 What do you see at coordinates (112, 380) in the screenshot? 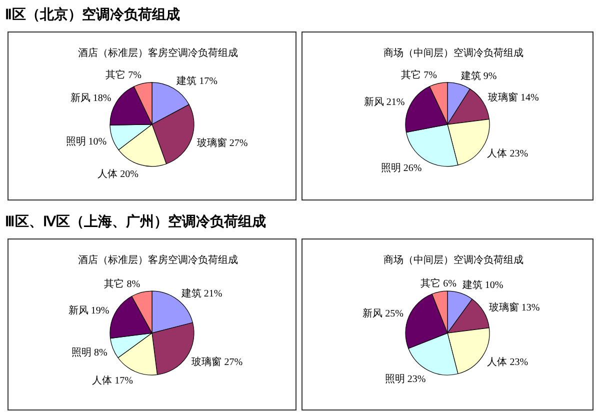
I see `slice-label: 人体 17%` at bounding box center [112, 380].